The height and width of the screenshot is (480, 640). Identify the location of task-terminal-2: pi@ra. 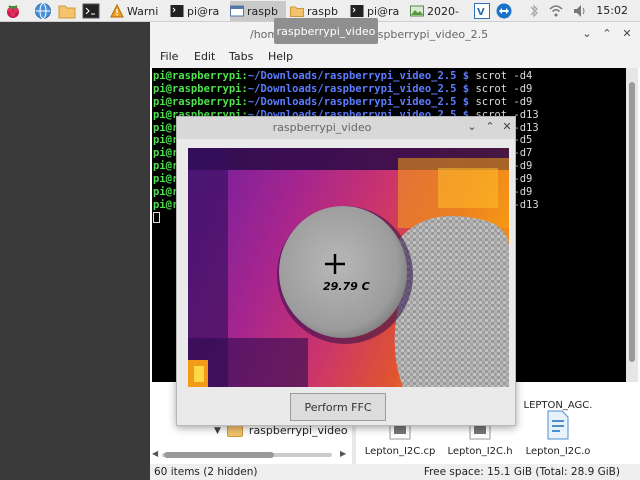
(379, 11).